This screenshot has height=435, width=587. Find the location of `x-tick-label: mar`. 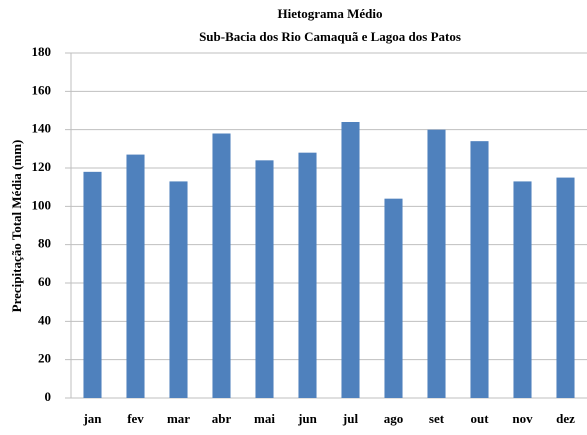

x-tick-label: mar is located at coordinates (178, 418).